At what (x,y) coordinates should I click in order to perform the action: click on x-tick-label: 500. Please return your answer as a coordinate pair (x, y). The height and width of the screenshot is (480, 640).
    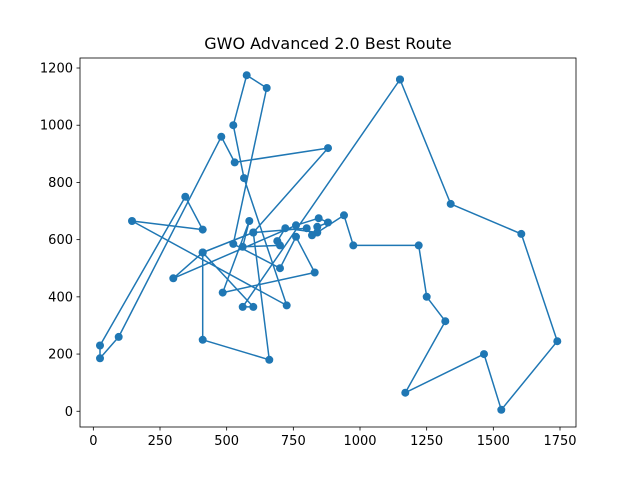
    Looking at the image, I should click on (226, 441).